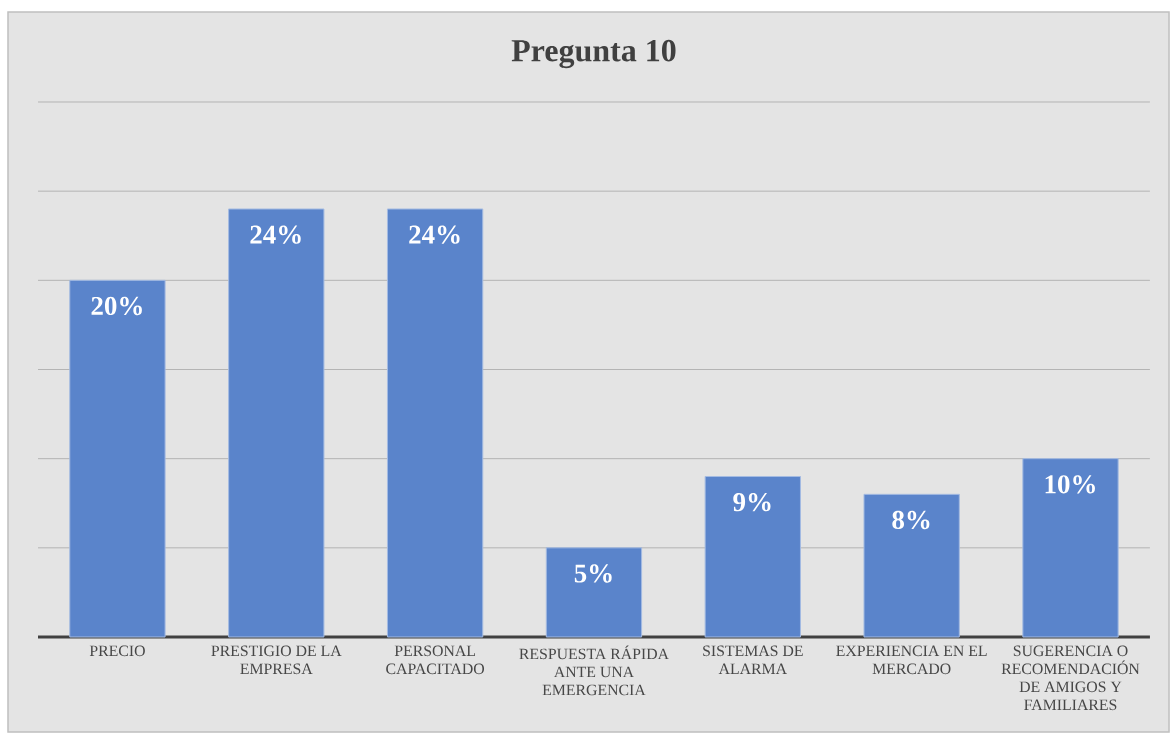 This screenshot has width=1170, height=733. I want to click on data-label: 20%, so click(116, 306).